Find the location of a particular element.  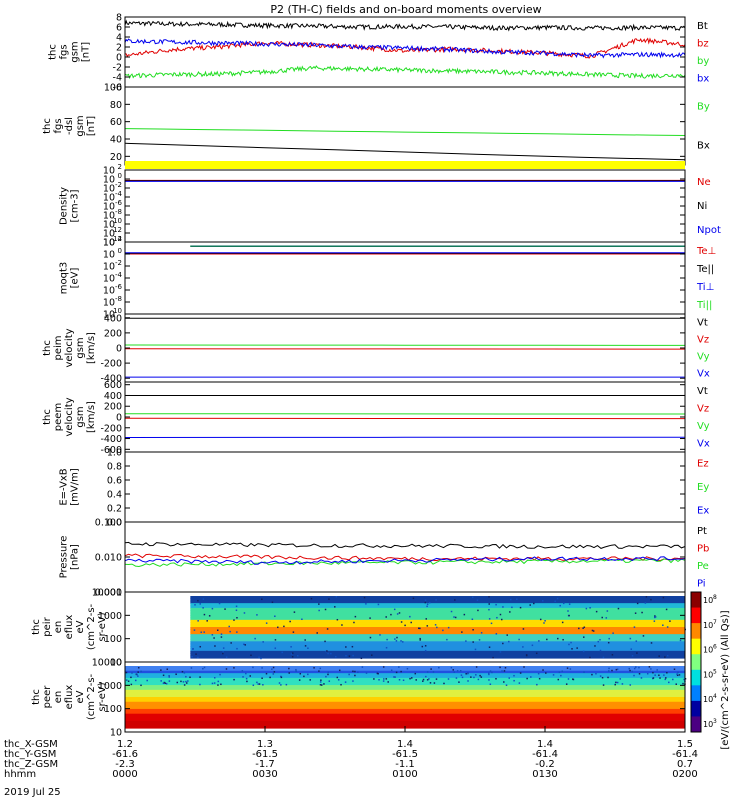

y-axis-label: [nT] is located at coordinates (86, 52).